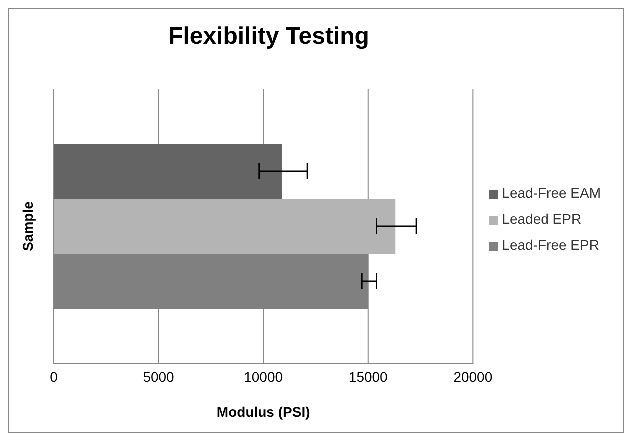  I want to click on y-axis-title: Sample, so click(28, 226).